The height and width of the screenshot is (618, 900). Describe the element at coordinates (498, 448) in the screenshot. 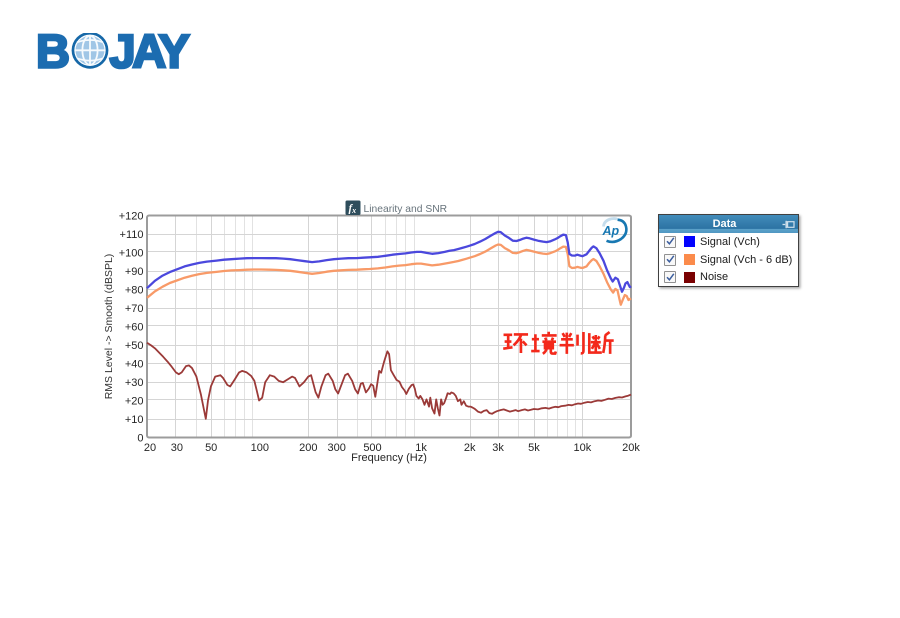

I see `svg-text: 3k` at that location.